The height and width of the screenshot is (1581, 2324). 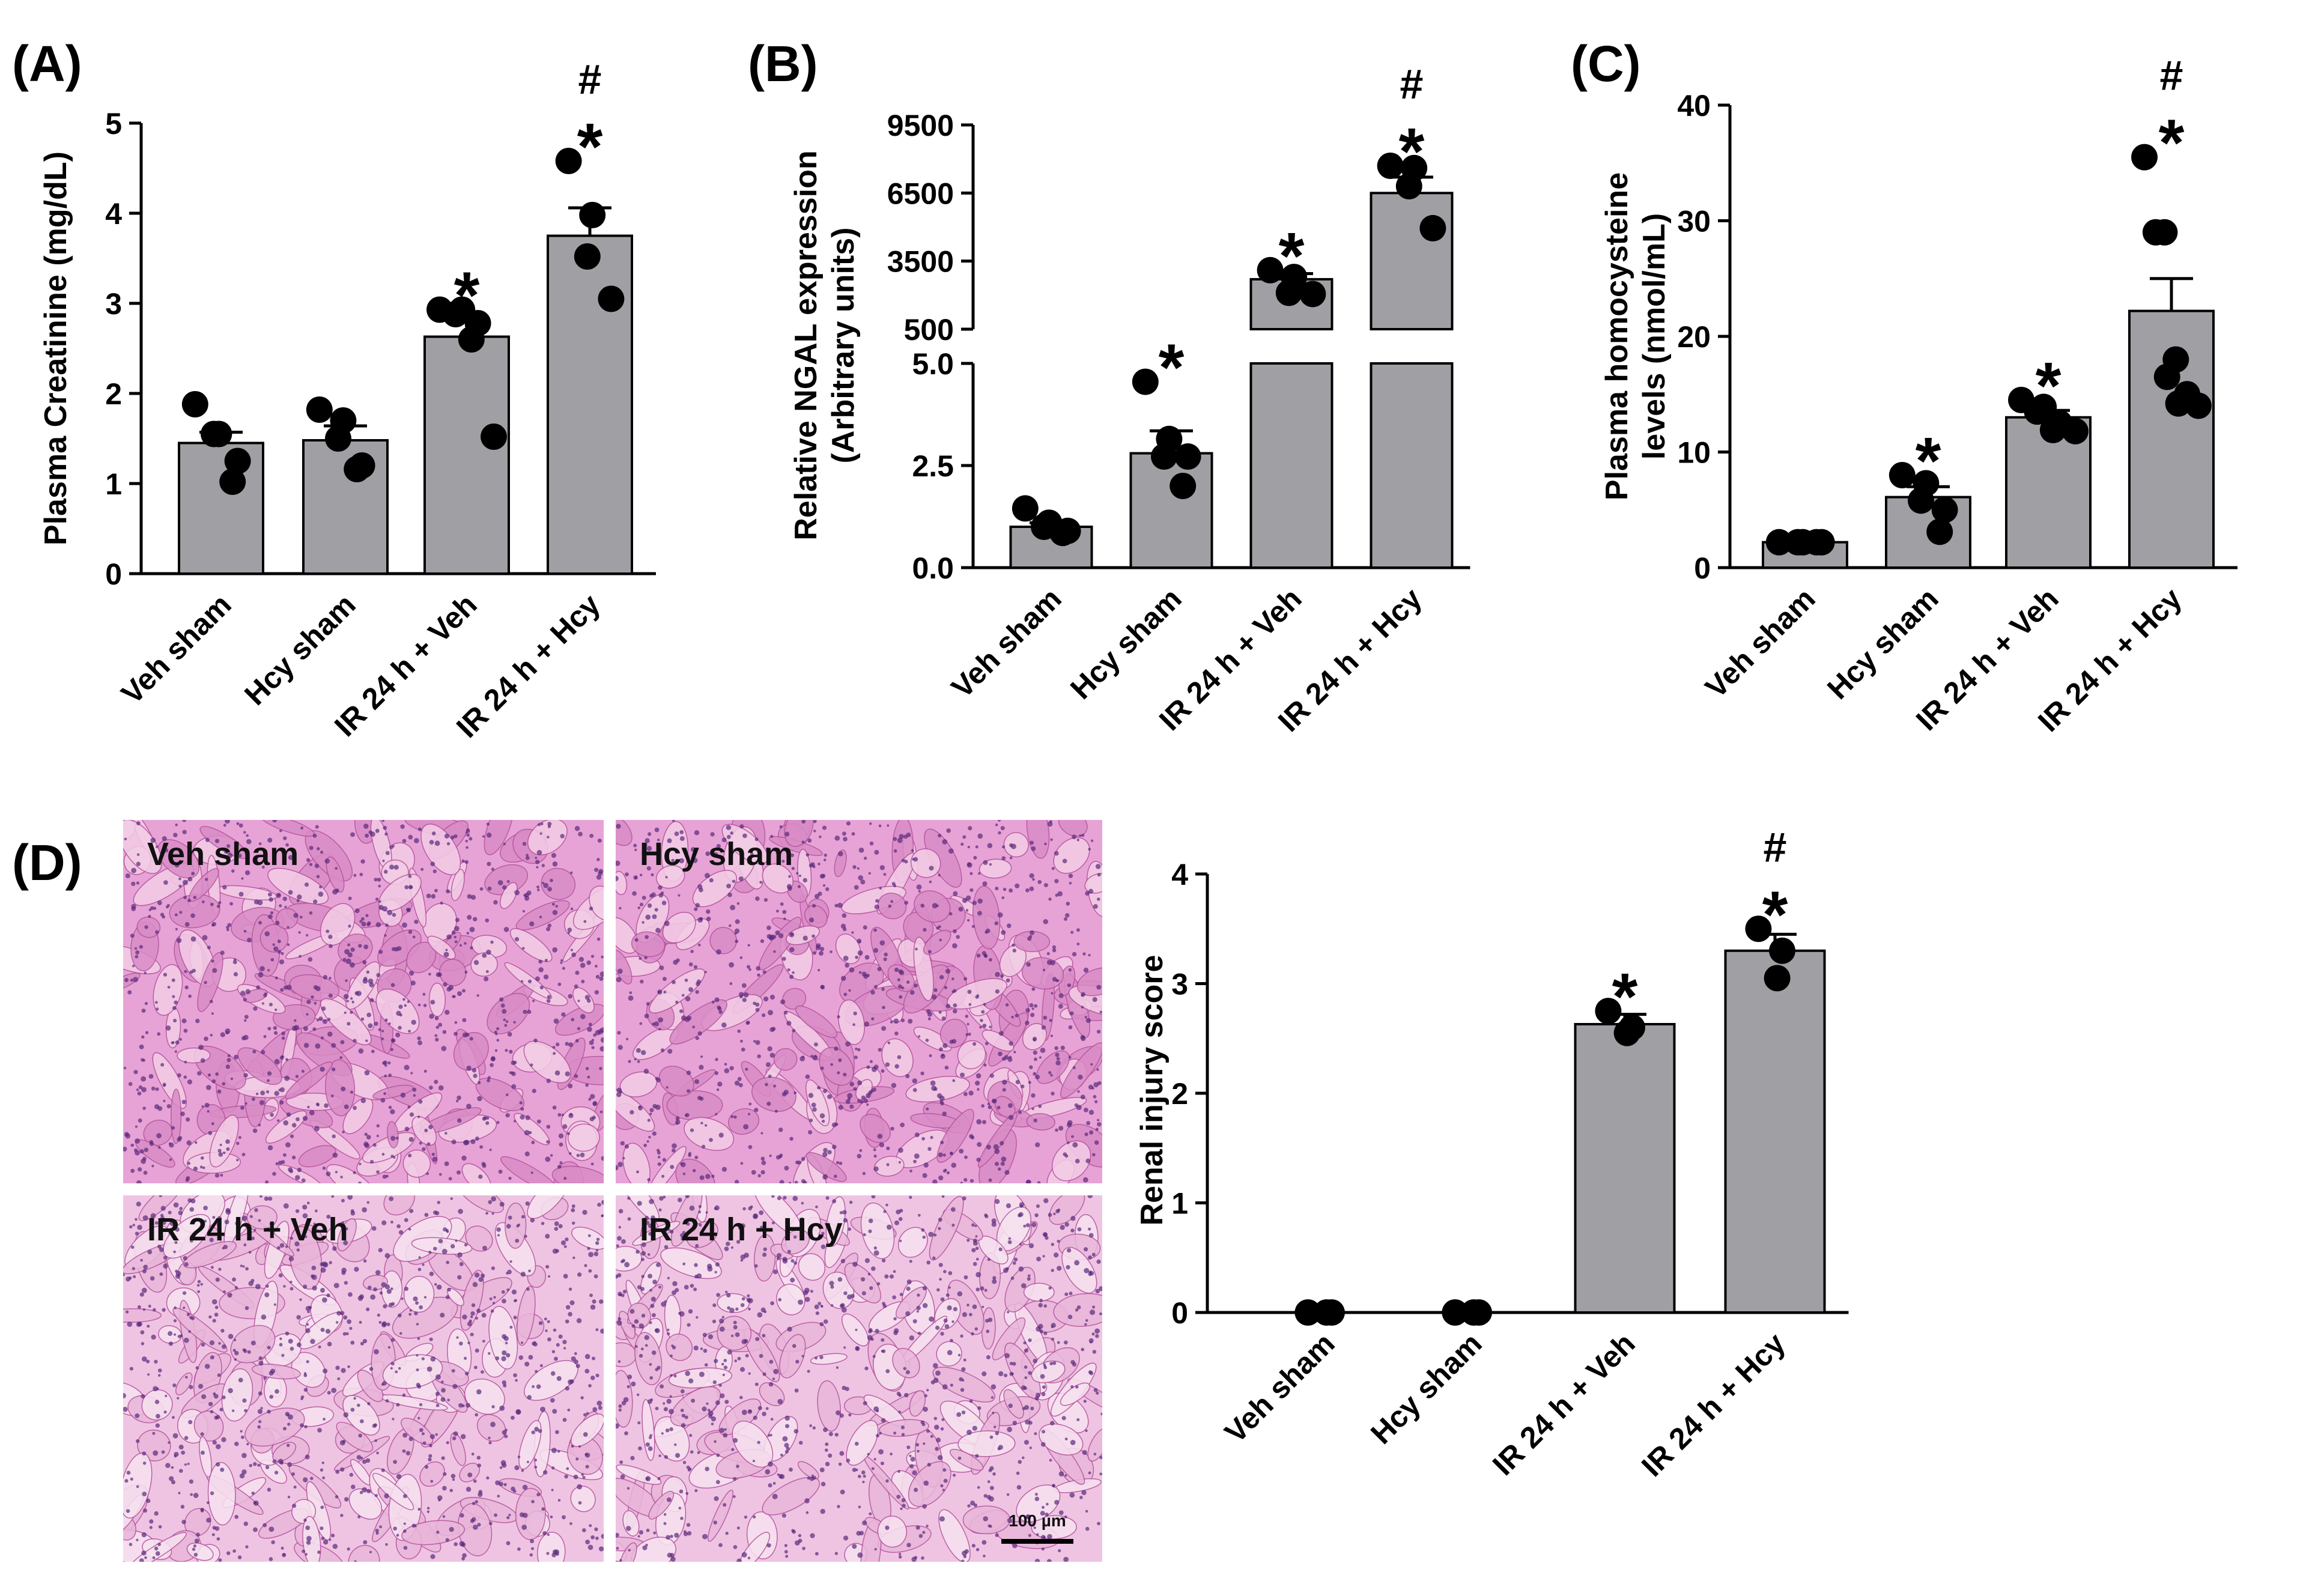 What do you see at coordinates (1006, 643) in the screenshot?
I see `x-tick-label-veh-sham: Veh sham` at bounding box center [1006, 643].